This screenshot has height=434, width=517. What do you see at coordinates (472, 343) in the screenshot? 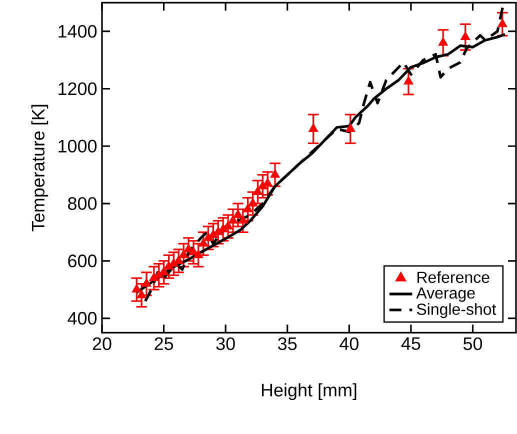
I see `x-tick-label: 50` at bounding box center [472, 343].